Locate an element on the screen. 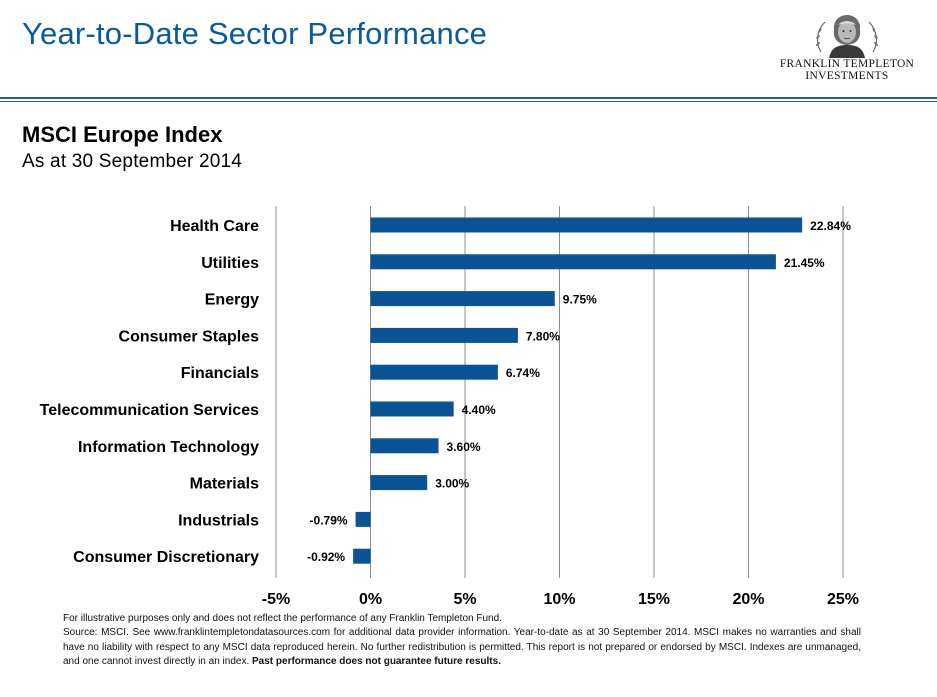 The width and height of the screenshot is (937, 697). category-label: Telecommunication Services is located at coordinates (149, 410).